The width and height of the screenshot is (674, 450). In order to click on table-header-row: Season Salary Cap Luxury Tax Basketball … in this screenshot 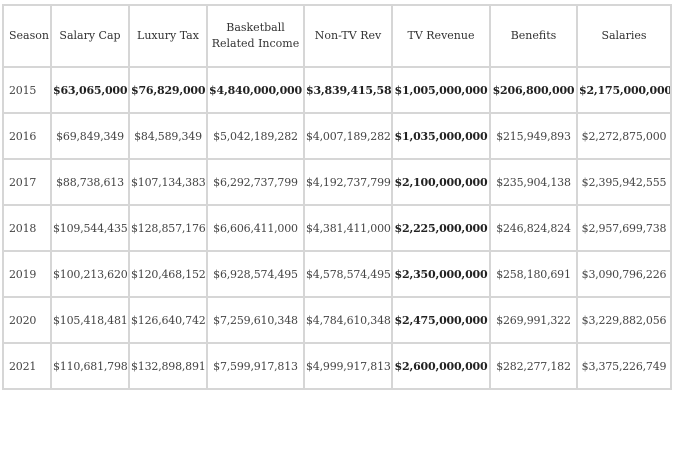, I will do `click(337, 36)`.